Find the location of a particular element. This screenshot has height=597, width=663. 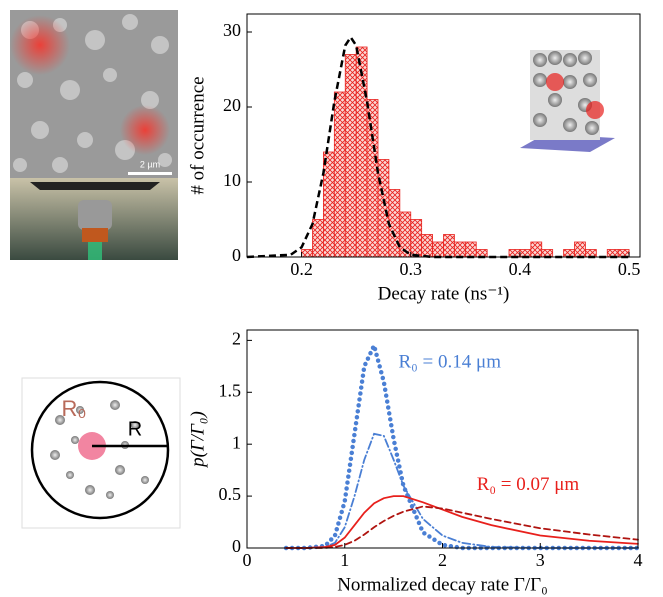

x-tick-label: 0.2 is located at coordinates (301, 269).